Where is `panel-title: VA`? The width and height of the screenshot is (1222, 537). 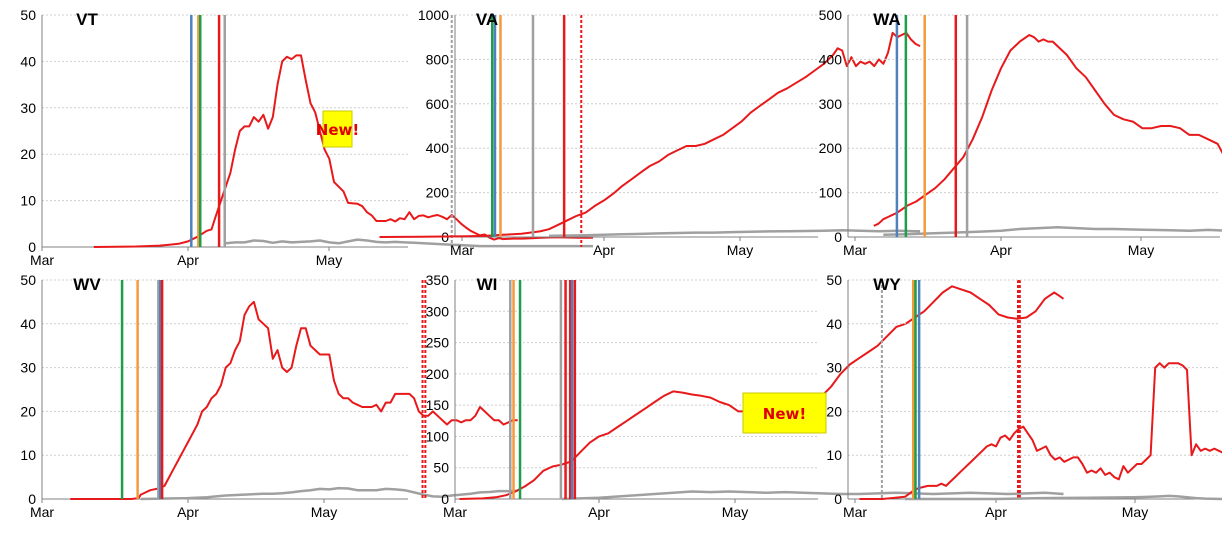 panel-title: VA is located at coordinates (487, 19).